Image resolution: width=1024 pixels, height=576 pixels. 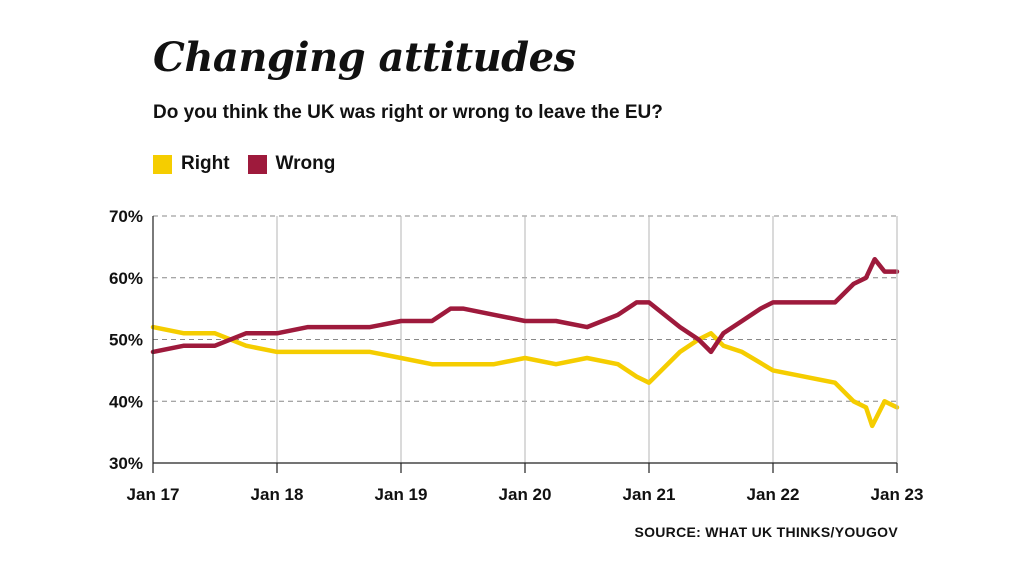 I want to click on y-tick-label: 50%, so click(x=126, y=340).